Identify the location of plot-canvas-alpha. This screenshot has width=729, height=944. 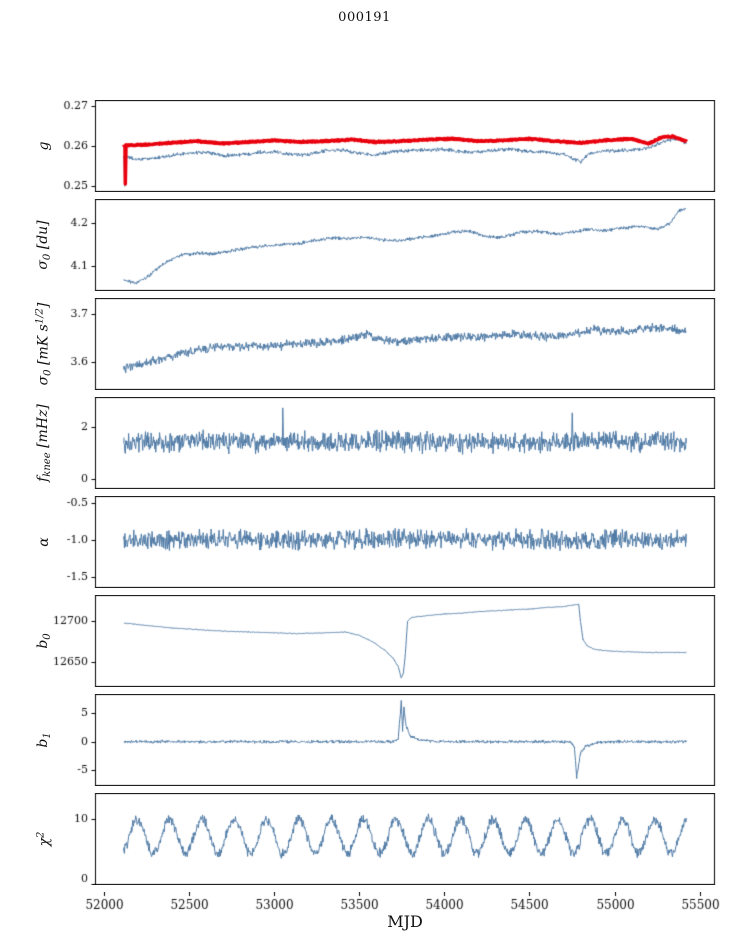
(364, 542).